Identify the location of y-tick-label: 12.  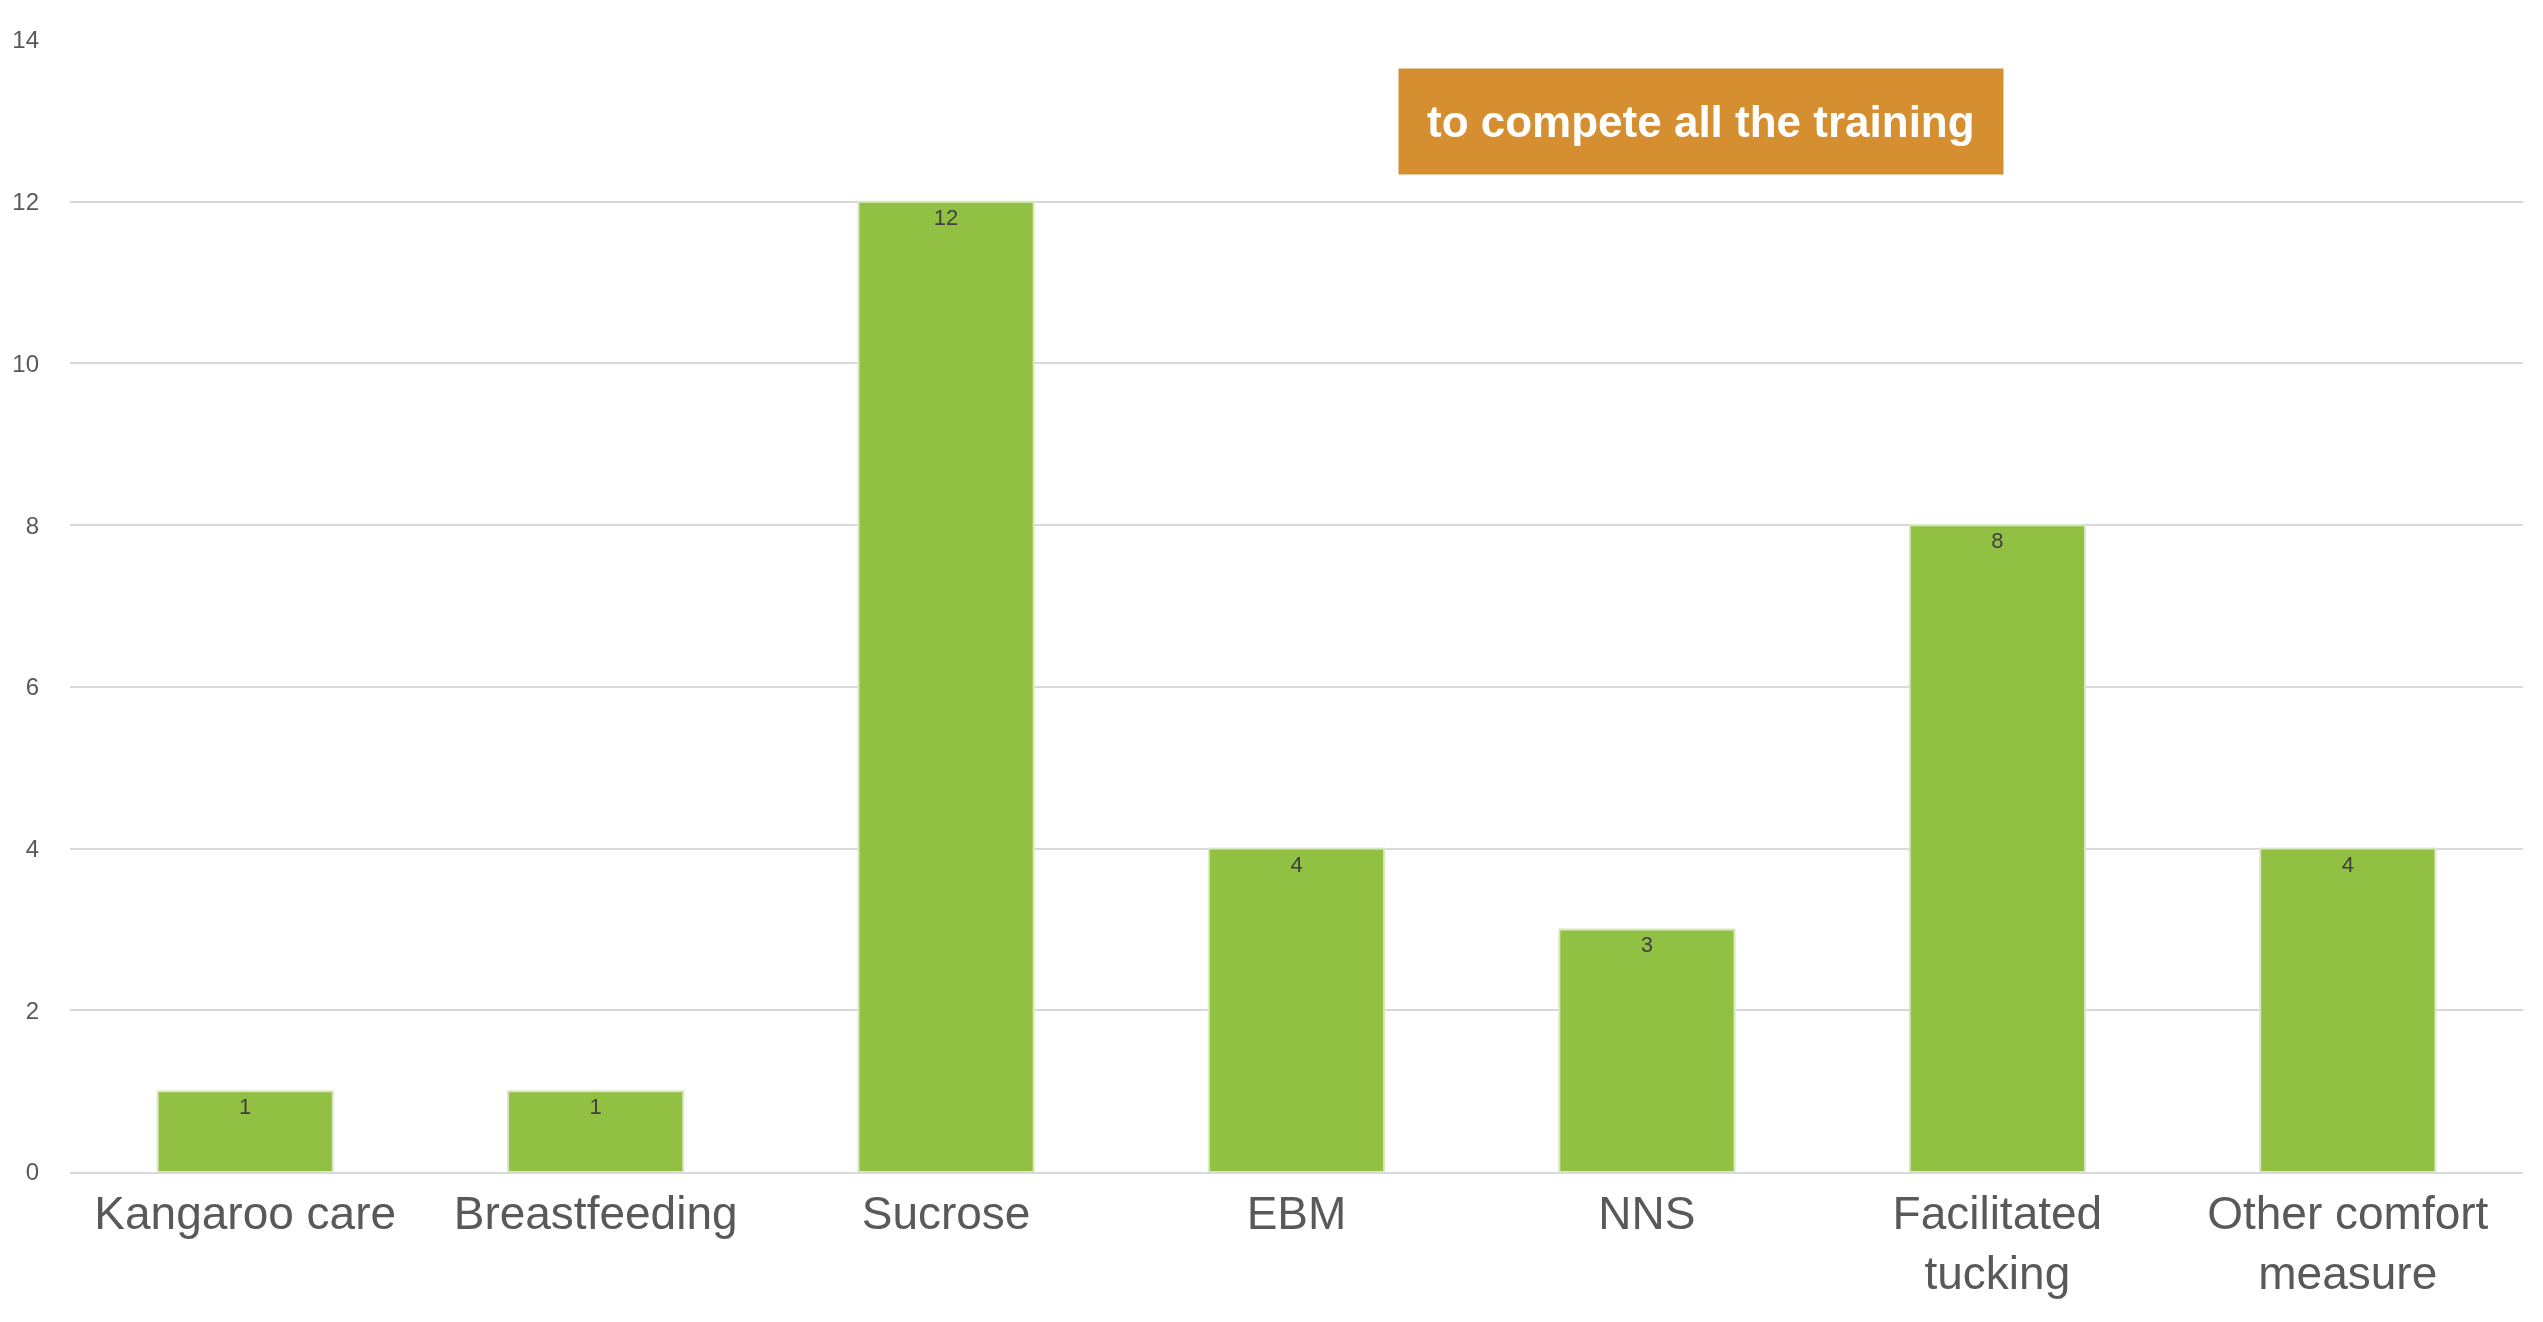
(25, 202).